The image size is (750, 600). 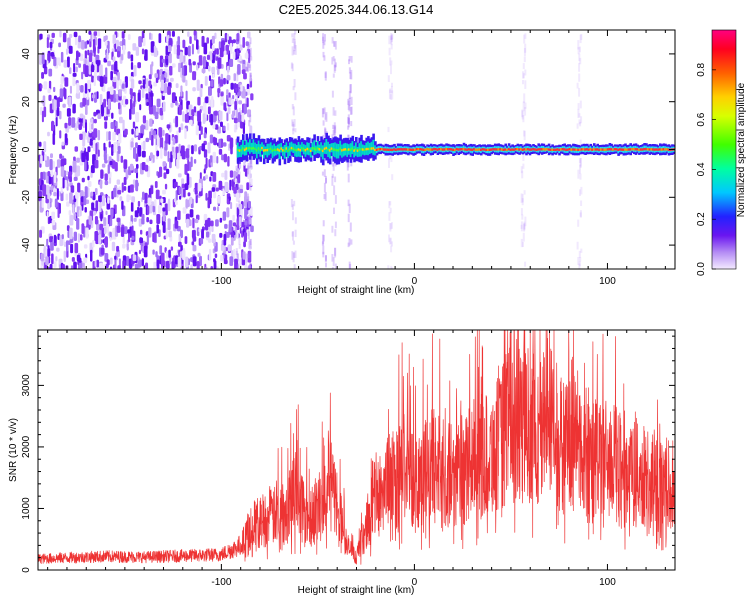 I want to click on colorbar-frame, so click(x=724, y=149).